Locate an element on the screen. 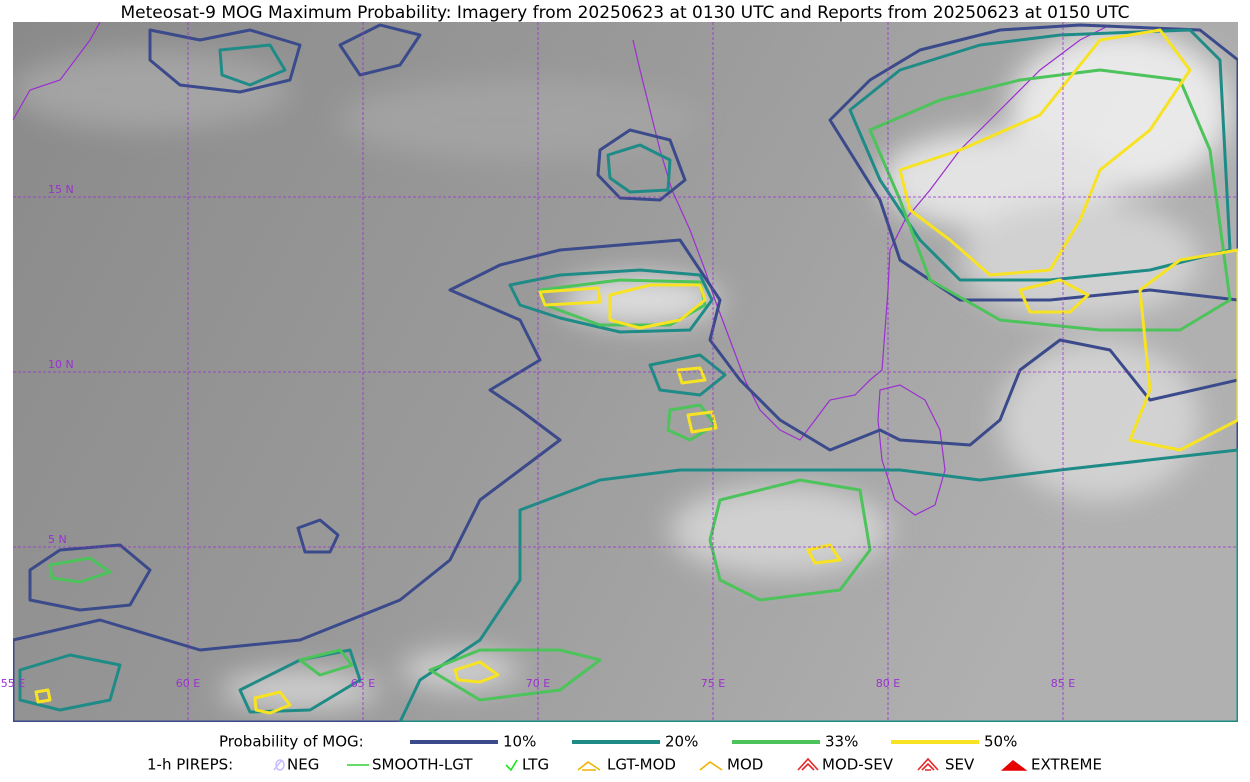 Image resolution: width=1250 pixels, height=782 pixels. legend-label: 20% is located at coordinates (681, 742).